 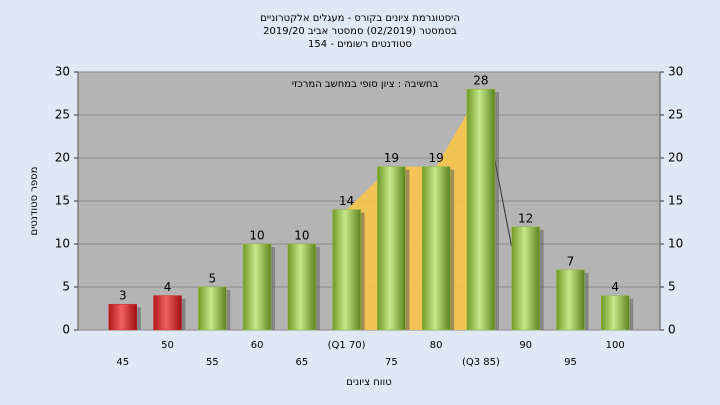 I want to click on x-tick-label: 45, so click(x=122, y=362).